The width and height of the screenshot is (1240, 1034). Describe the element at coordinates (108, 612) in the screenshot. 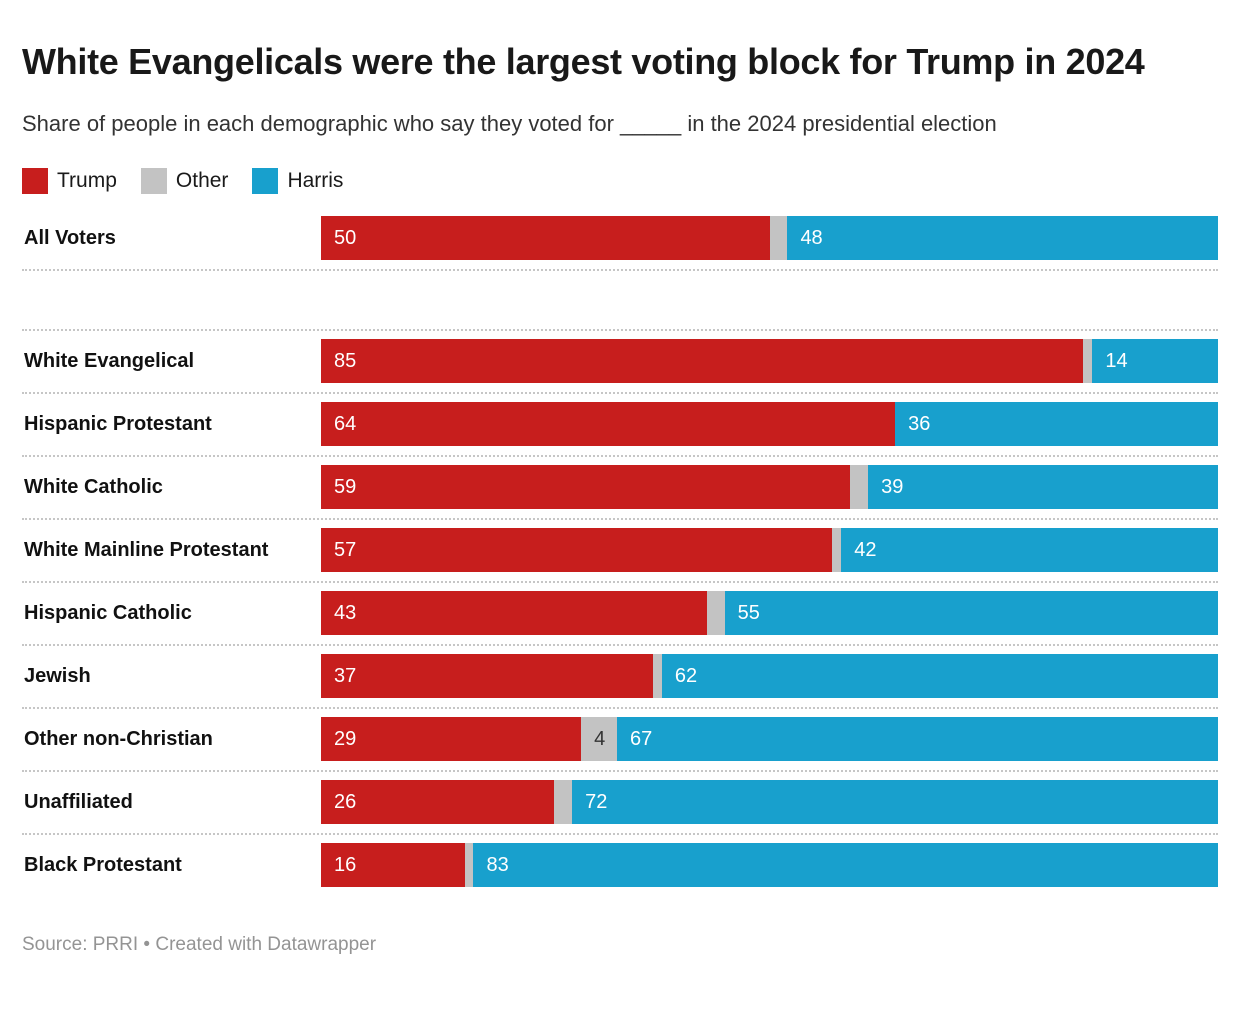

I see `category-label: Hispanic Catholic` at that location.